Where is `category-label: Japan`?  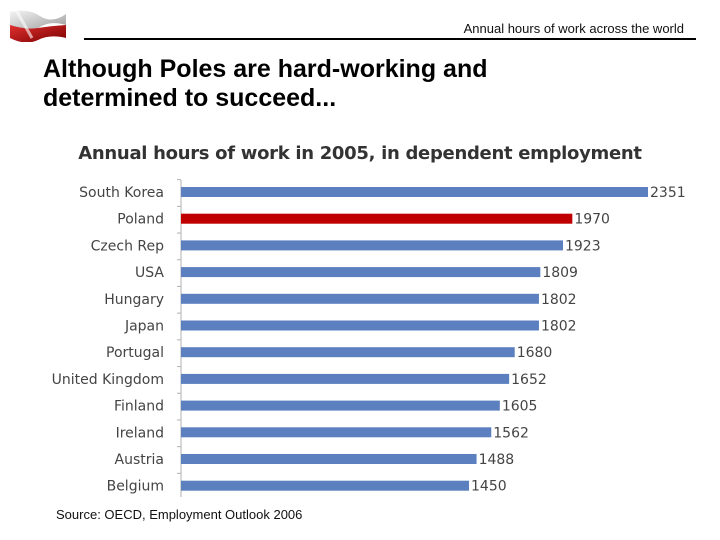 category-label: Japan is located at coordinates (144, 327).